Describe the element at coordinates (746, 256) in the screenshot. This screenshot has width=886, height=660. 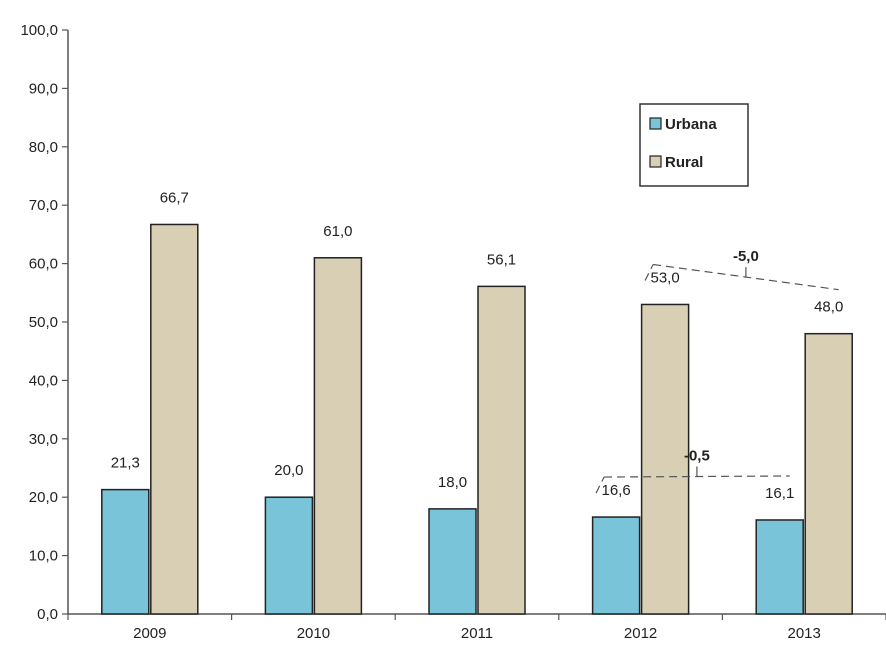
I see `annotation-label: -5,0` at that location.